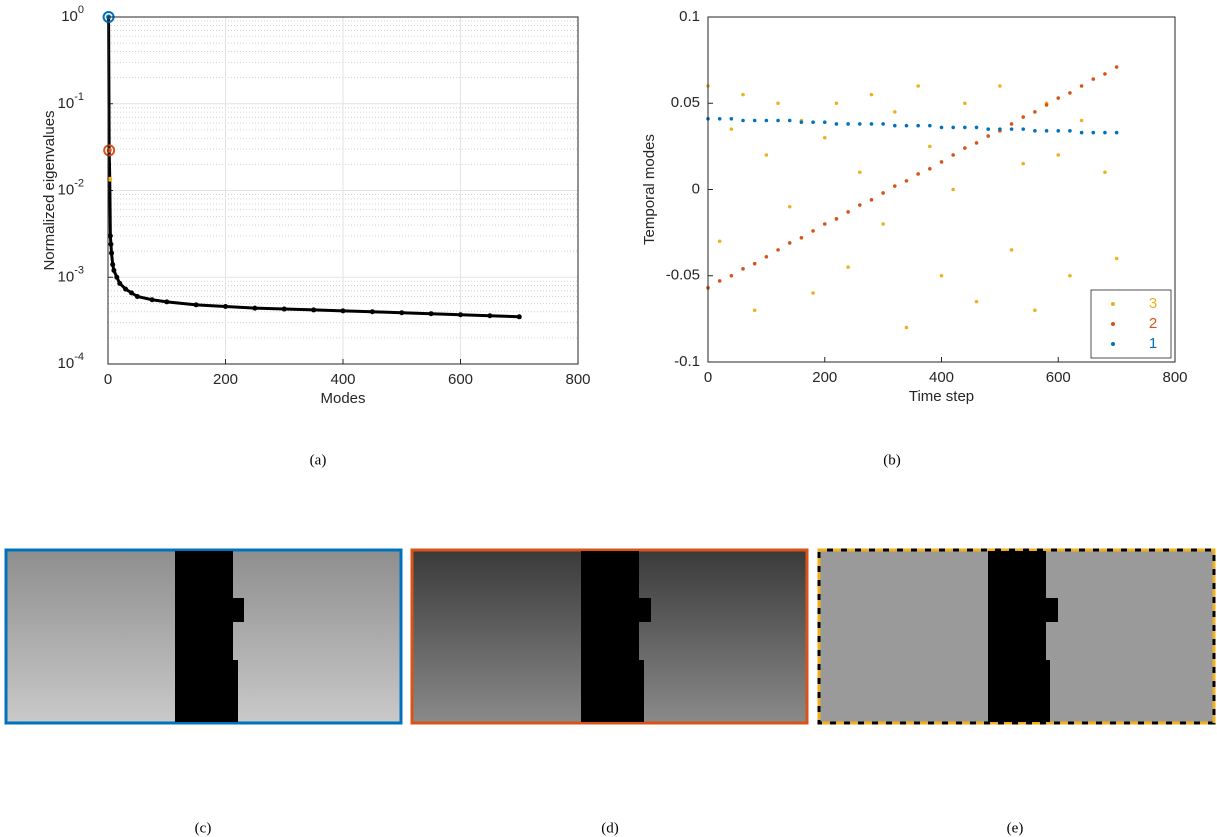 Image resolution: width=1217 pixels, height=837 pixels. Describe the element at coordinates (79, 183) in the screenshot. I see `tick-exponent: -2` at that location.